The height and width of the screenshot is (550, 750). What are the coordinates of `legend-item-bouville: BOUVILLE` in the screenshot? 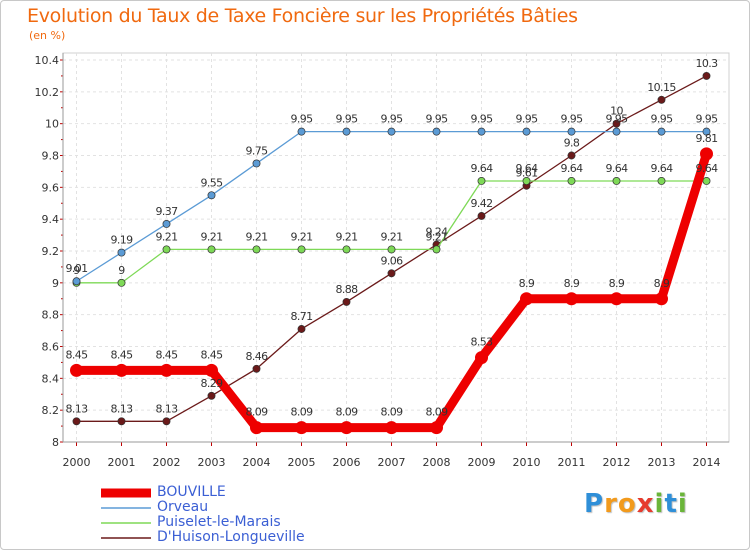 It's located at (203, 492).